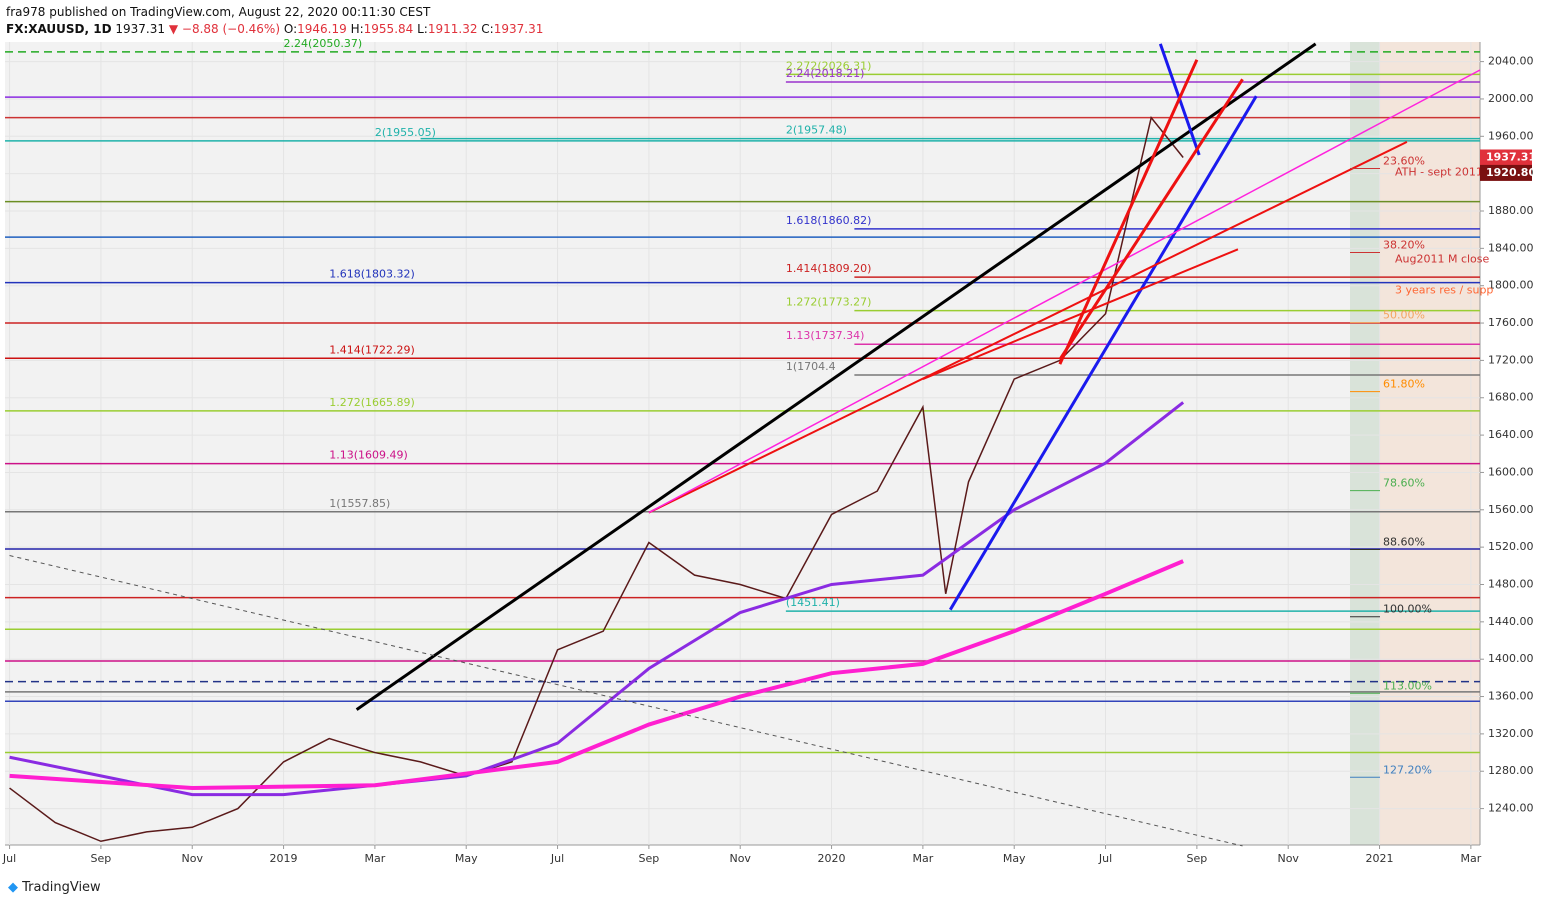 The height and width of the screenshot is (908, 1545). I want to click on level-label: 1.618(1803.32), so click(372, 274).